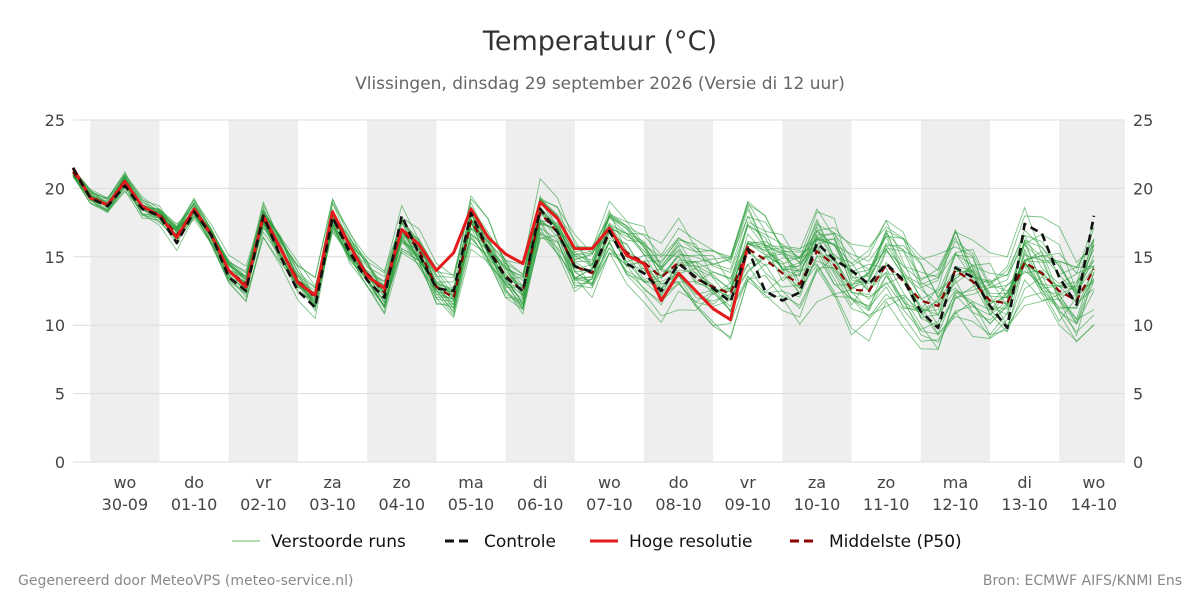 The height and width of the screenshot is (600, 1200). Describe the element at coordinates (1082, 581) in the screenshot. I see `footer-source: Bron: ECMWF AIFS/KNMI Ens` at that location.